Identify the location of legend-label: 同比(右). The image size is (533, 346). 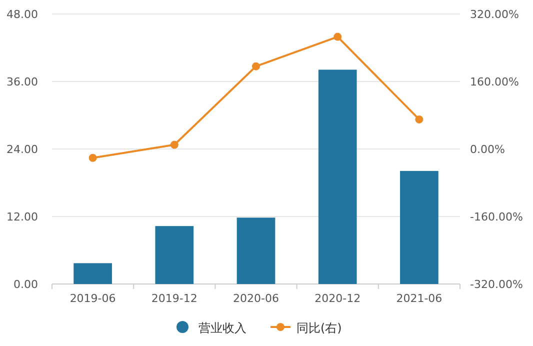
(319, 328).